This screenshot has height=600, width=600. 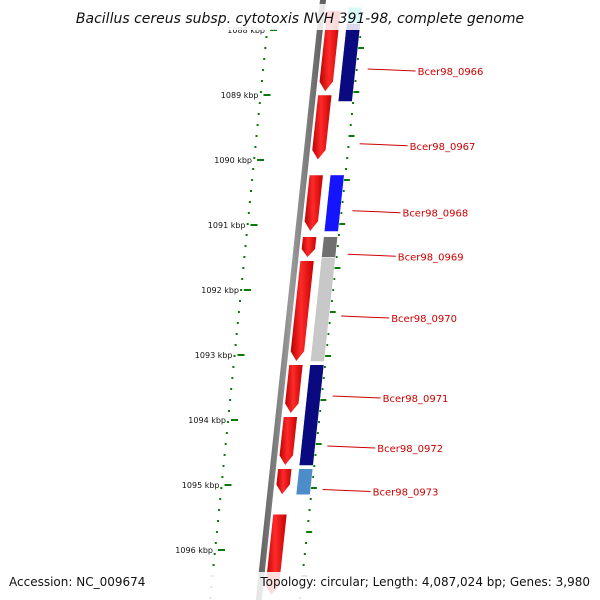 What do you see at coordinates (443, 147) in the screenshot?
I see `gene-label: Bcer98_0967` at bounding box center [443, 147].